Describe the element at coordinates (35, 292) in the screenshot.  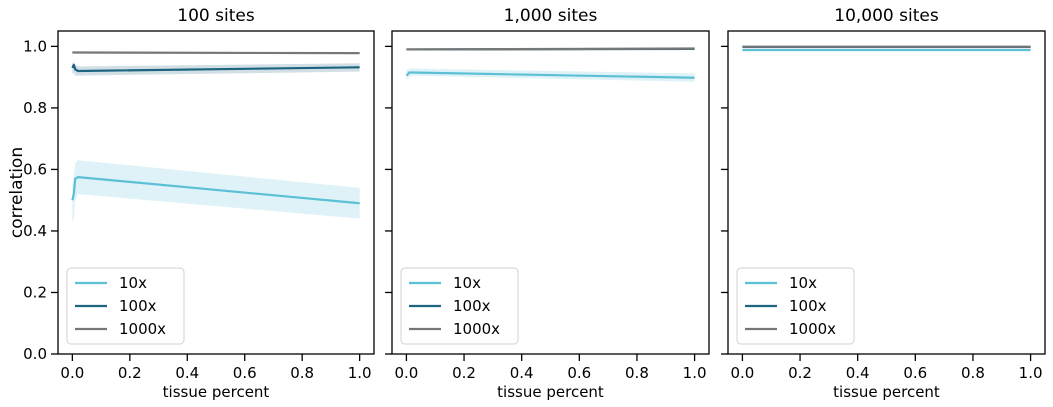
I see `y-tick-label: 0.2` at that location.